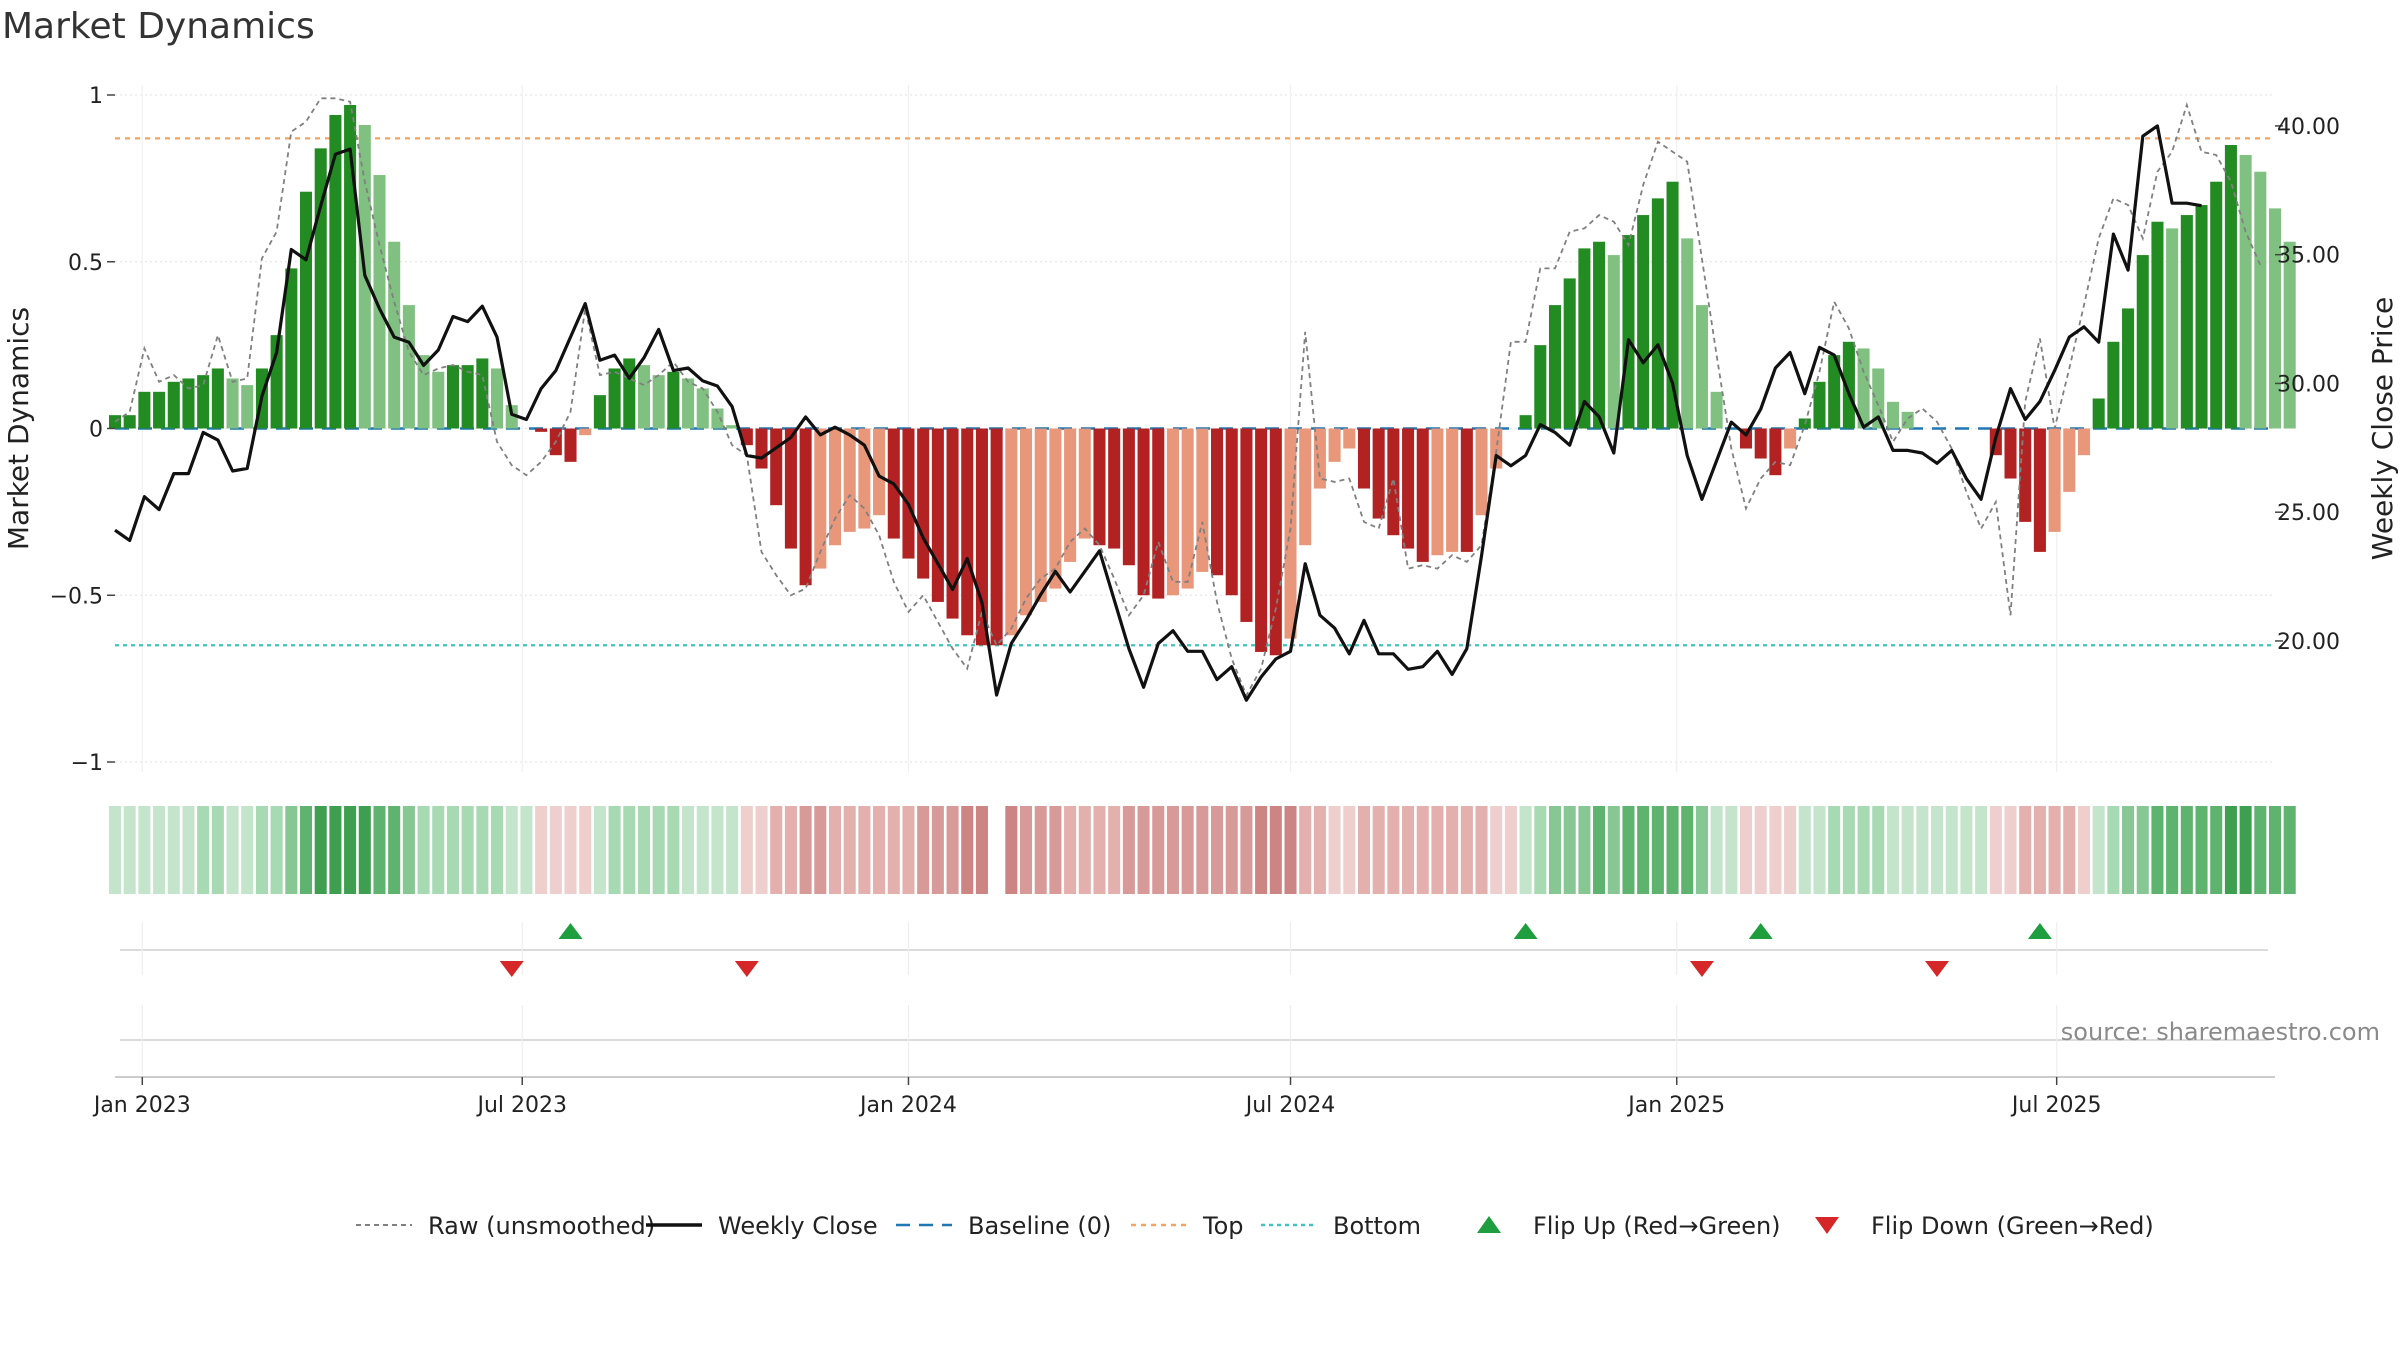 This screenshot has height=1350, width=2400. I want to click on x-tick-label: Jul 2024, so click(1290, 1105).